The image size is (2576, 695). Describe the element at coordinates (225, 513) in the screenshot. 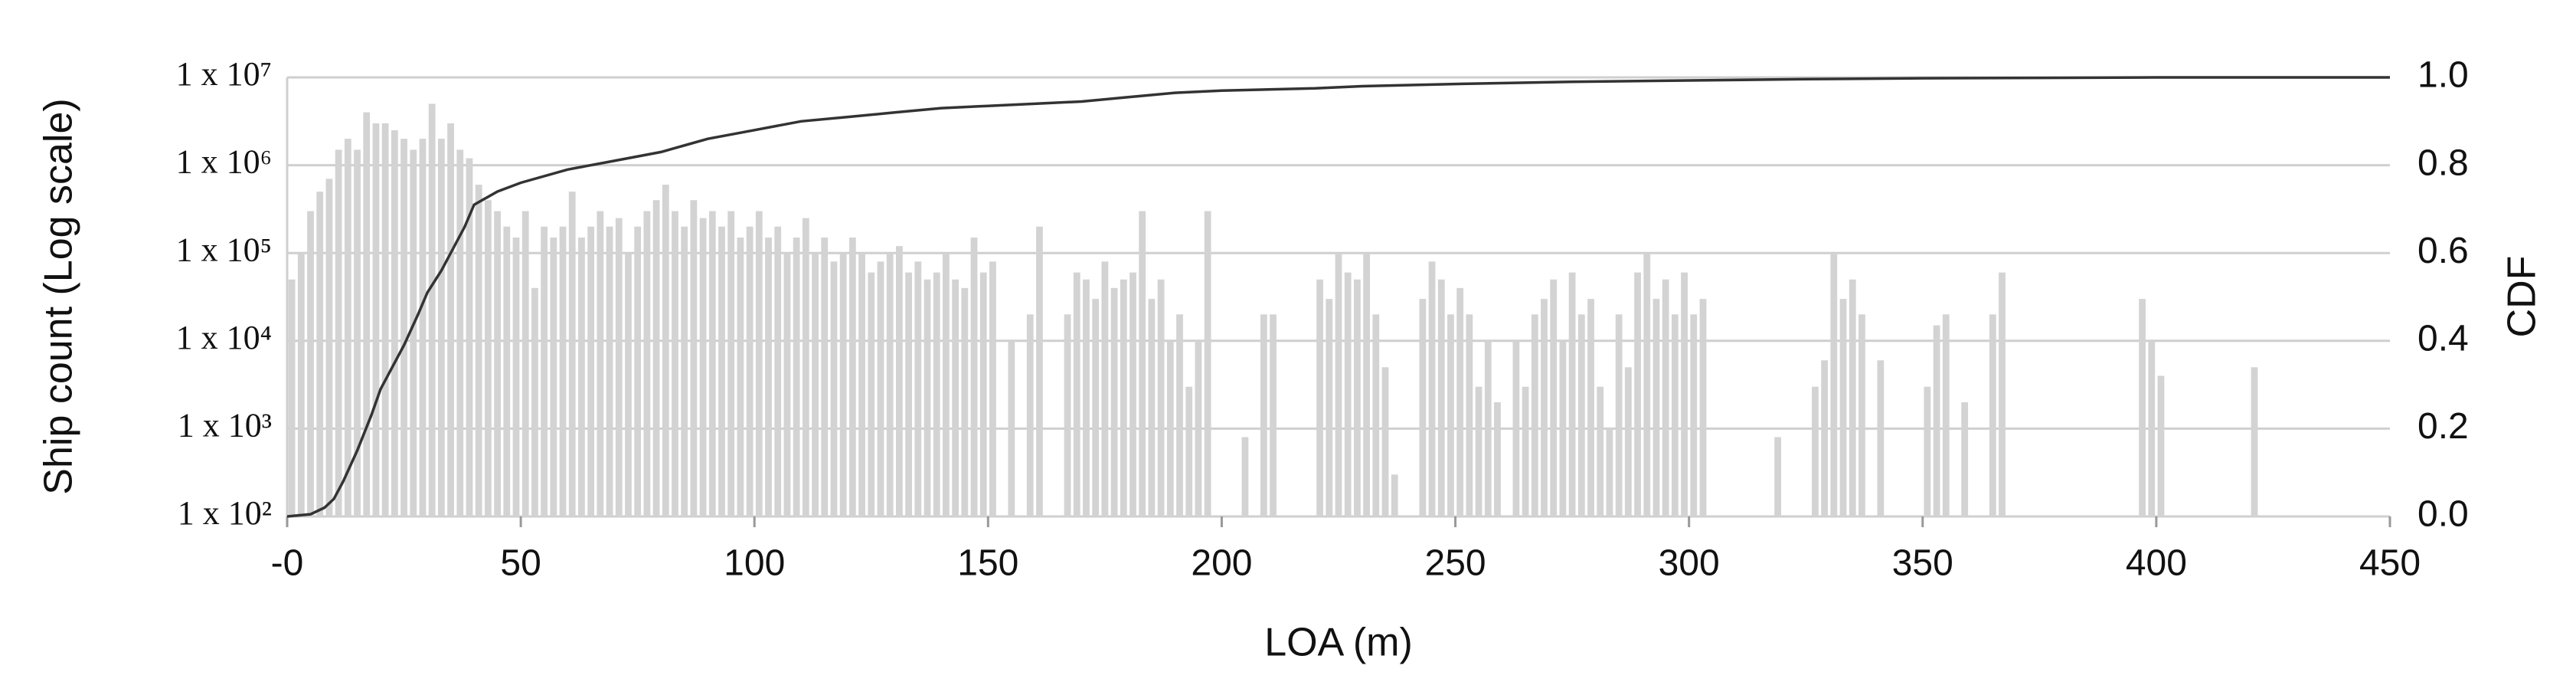

I see `y-tick-label: 1 x 10²` at that location.